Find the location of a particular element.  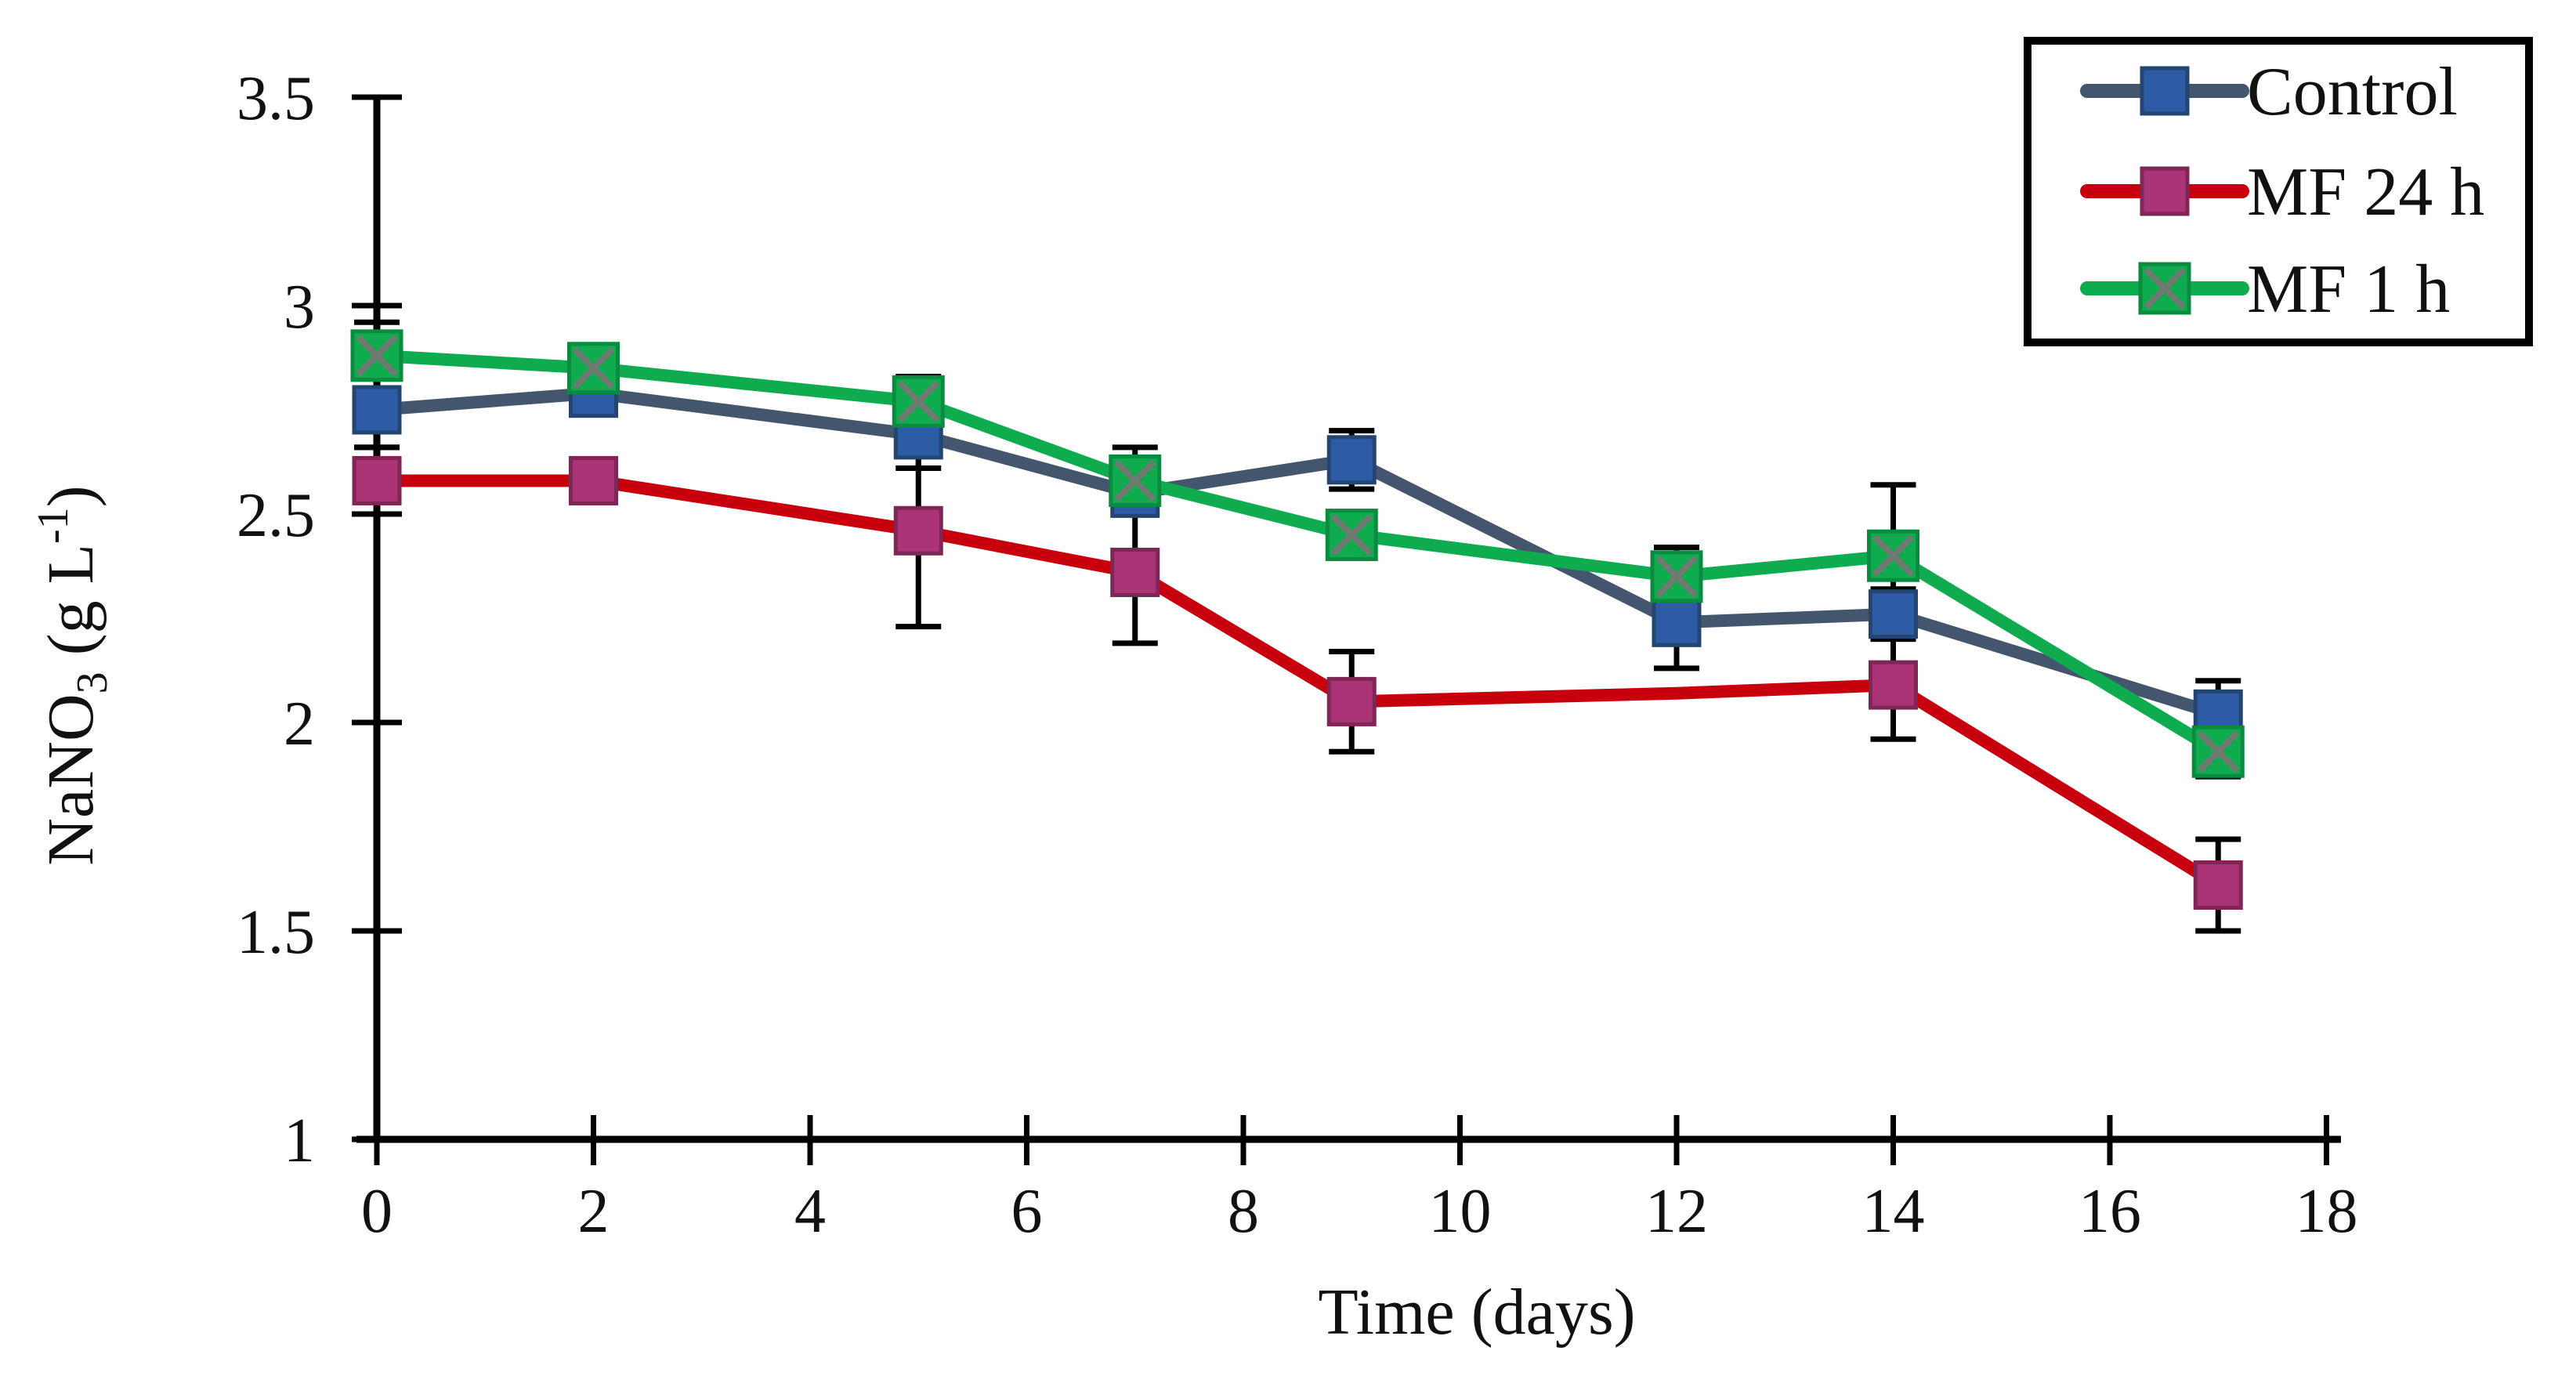

marker-s1-d5 is located at coordinates (918, 530).